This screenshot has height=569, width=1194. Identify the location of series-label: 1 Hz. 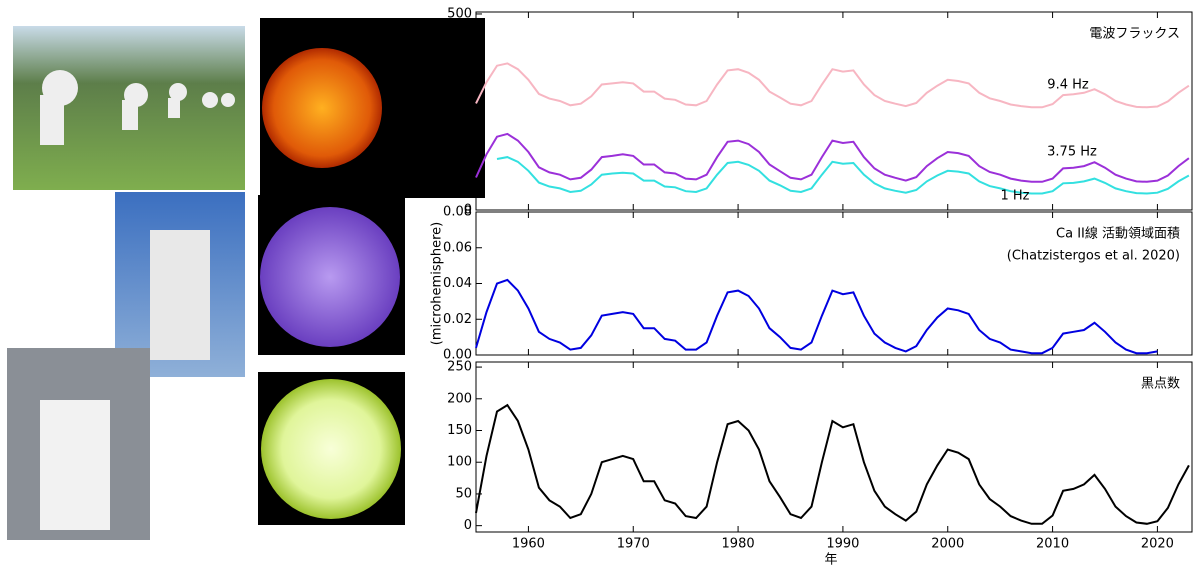
(1014, 196).